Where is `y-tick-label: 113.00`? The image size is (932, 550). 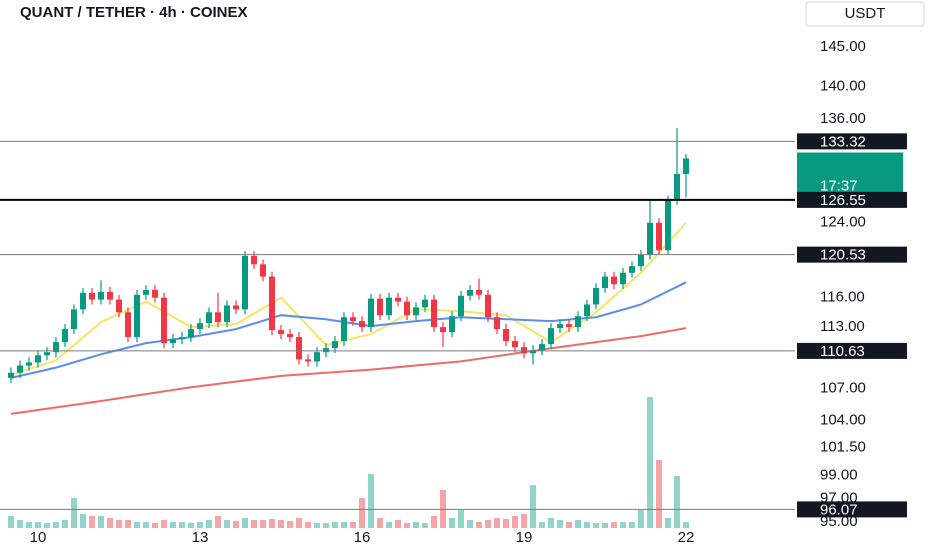 y-tick-label: 113.00 is located at coordinates (842, 326).